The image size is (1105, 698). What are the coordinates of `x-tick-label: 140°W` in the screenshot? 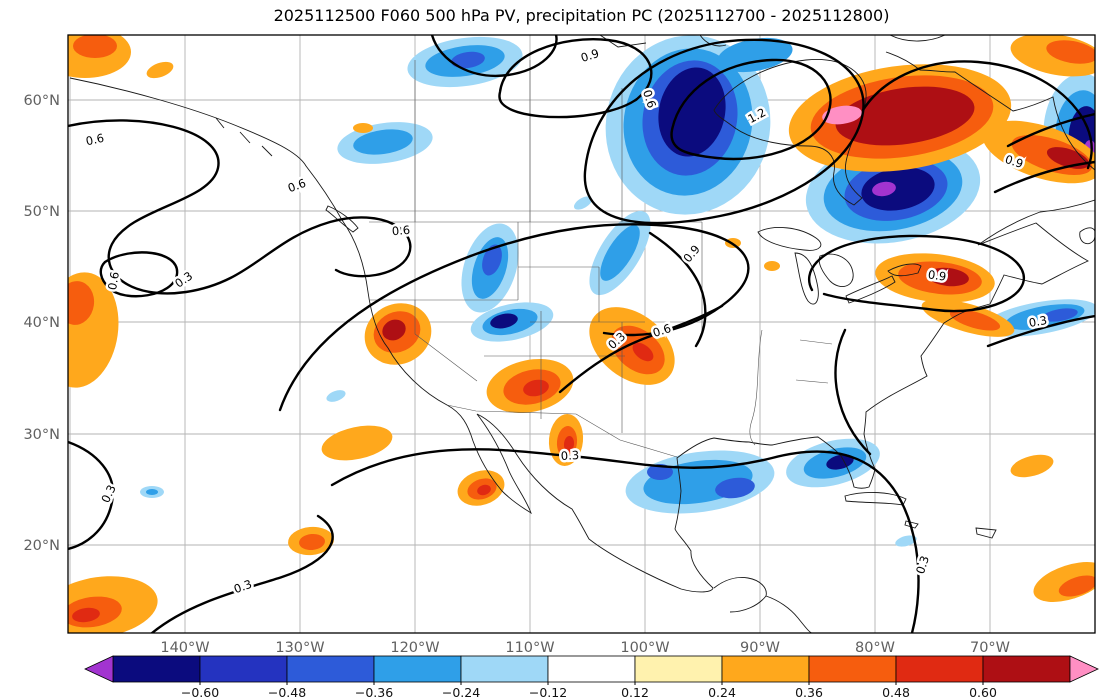 It's located at (184, 648).